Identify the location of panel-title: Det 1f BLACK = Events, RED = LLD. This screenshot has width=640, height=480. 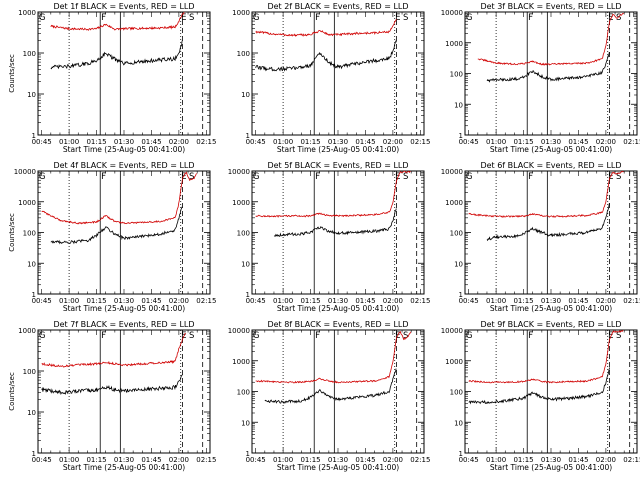
(123, 6).